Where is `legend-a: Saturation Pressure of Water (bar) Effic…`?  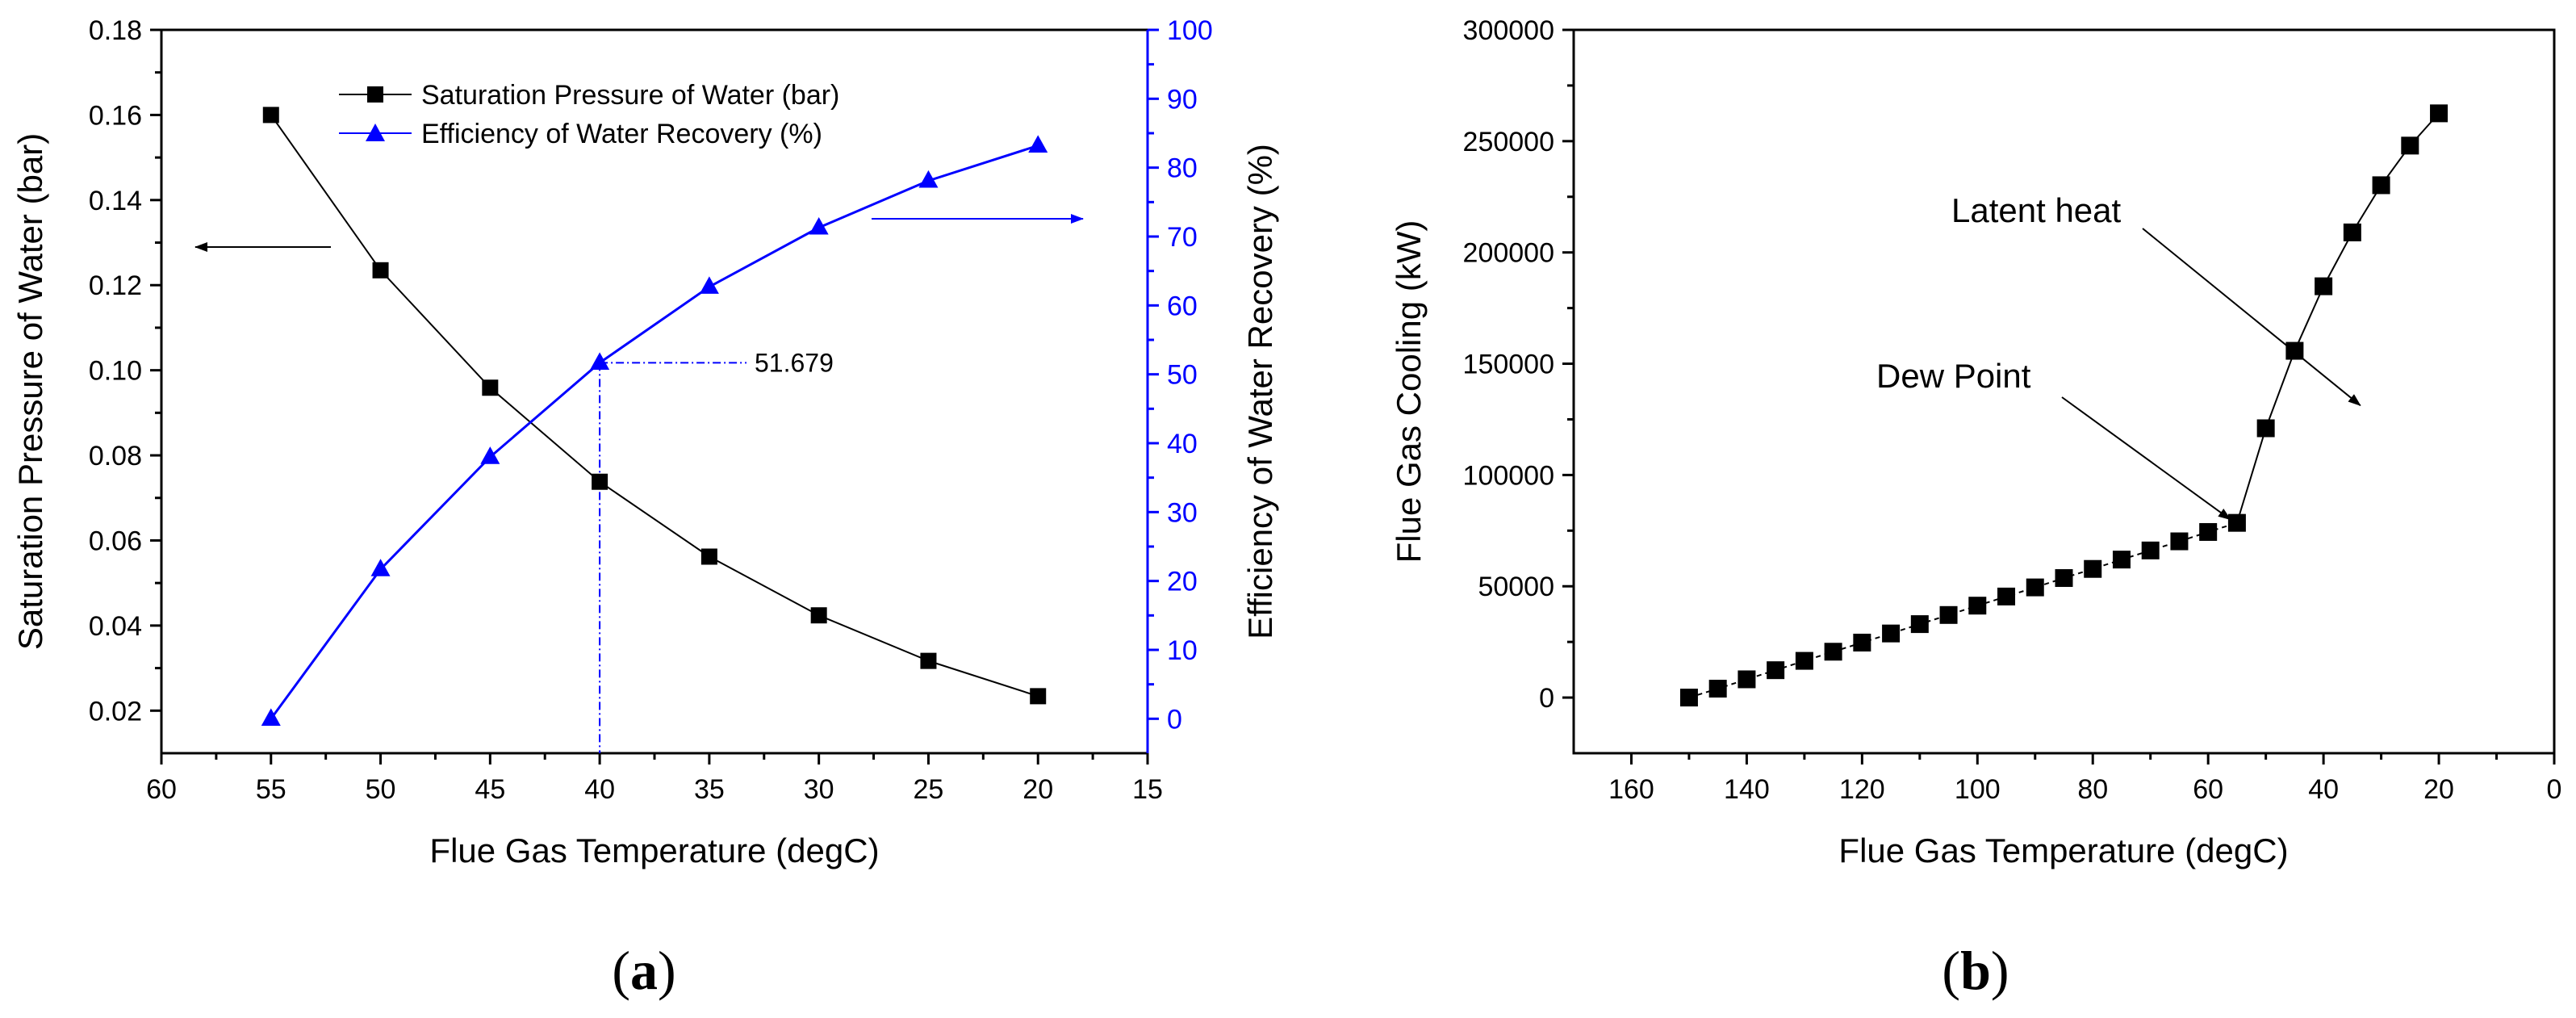 legend-a: Saturation Pressure of Water (bar) Effic… is located at coordinates (589, 115).